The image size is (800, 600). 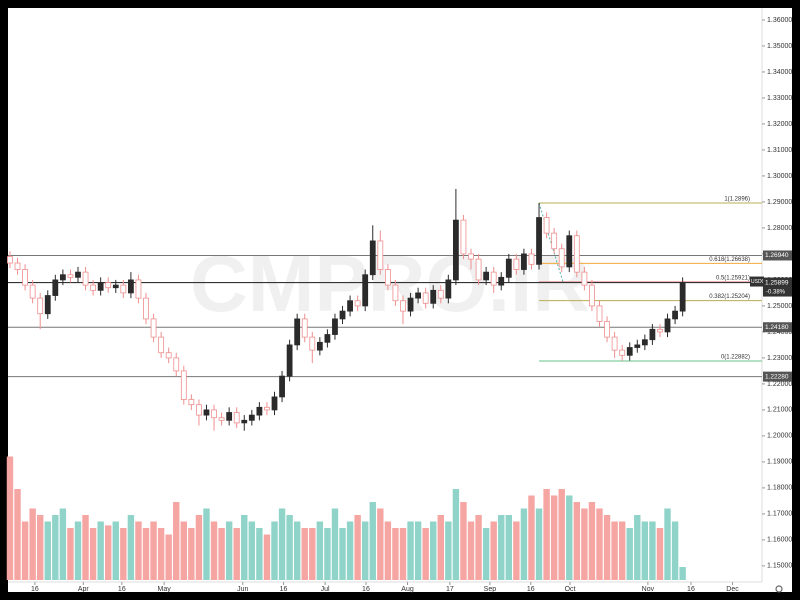 I want to click on symbol-label: USDCAD, so click(x=762, y=282).